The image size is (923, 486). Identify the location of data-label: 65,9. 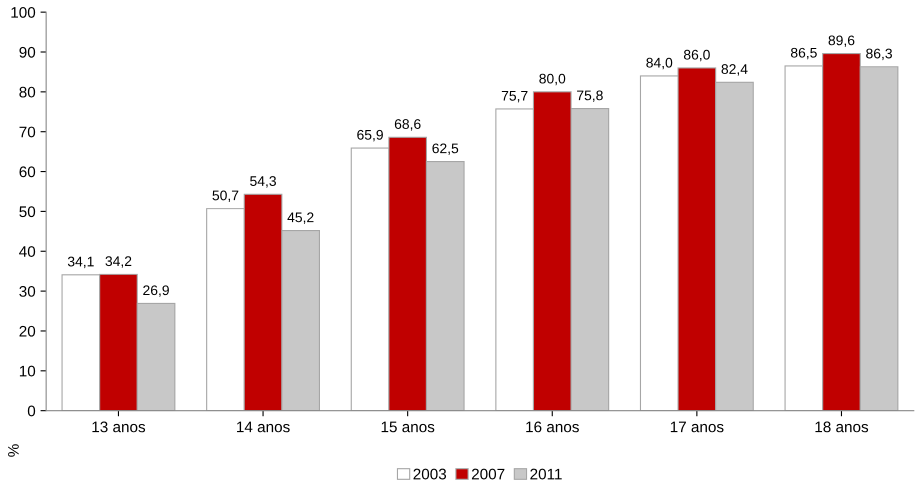
(370, 136).